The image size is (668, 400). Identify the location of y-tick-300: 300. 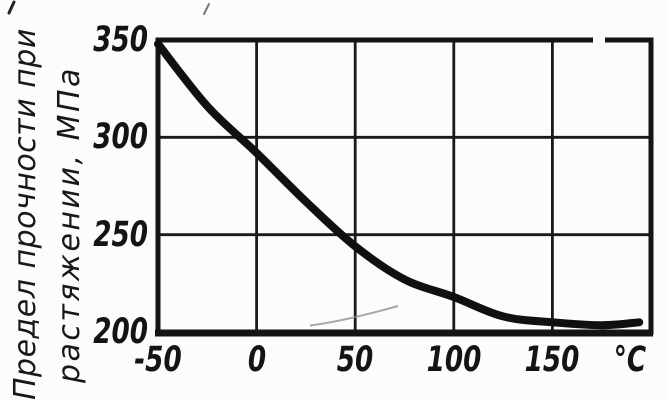
(120, 137).